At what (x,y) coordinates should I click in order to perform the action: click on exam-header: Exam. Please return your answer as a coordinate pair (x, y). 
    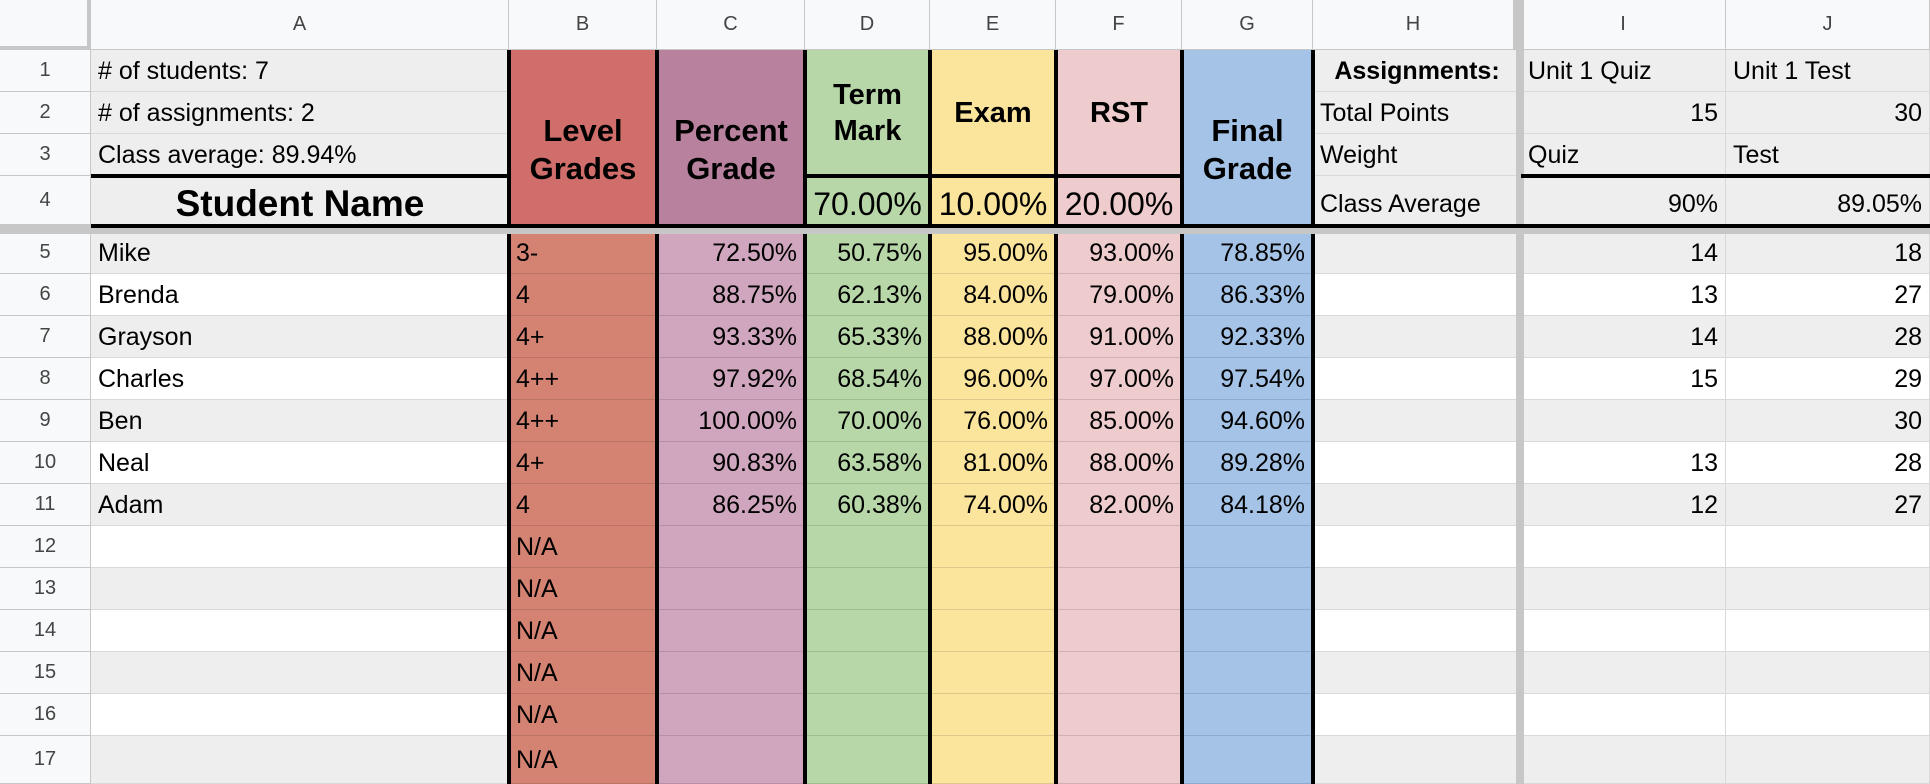
    Looking at the image, I should click on (993, 113).